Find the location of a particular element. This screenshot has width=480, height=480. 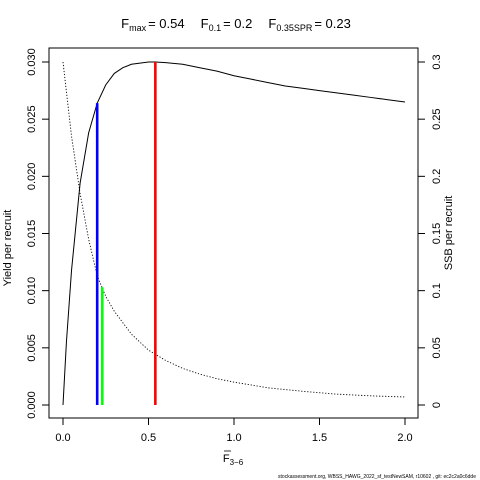

y2-tick-label: 0.15 is located at coordinates (437, 233).